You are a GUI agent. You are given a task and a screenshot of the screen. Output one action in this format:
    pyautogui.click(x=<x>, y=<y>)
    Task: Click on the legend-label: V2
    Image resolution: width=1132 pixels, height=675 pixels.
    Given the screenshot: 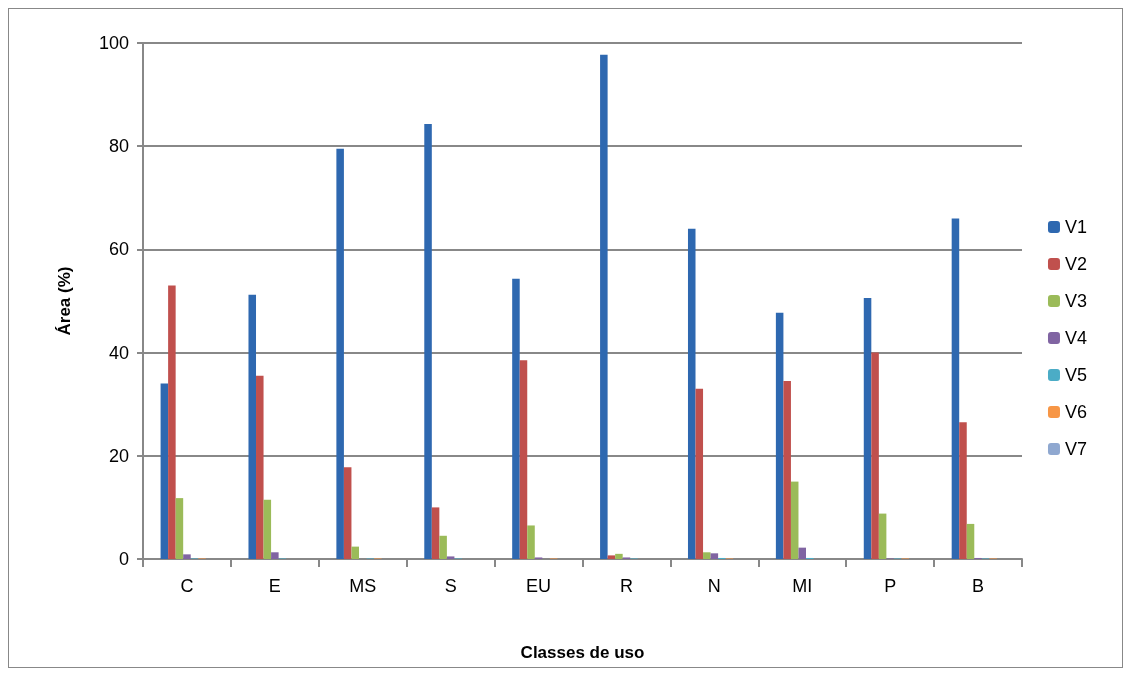 What is the action you would take?
    pyautogui.click(x=1076, y=264)
    